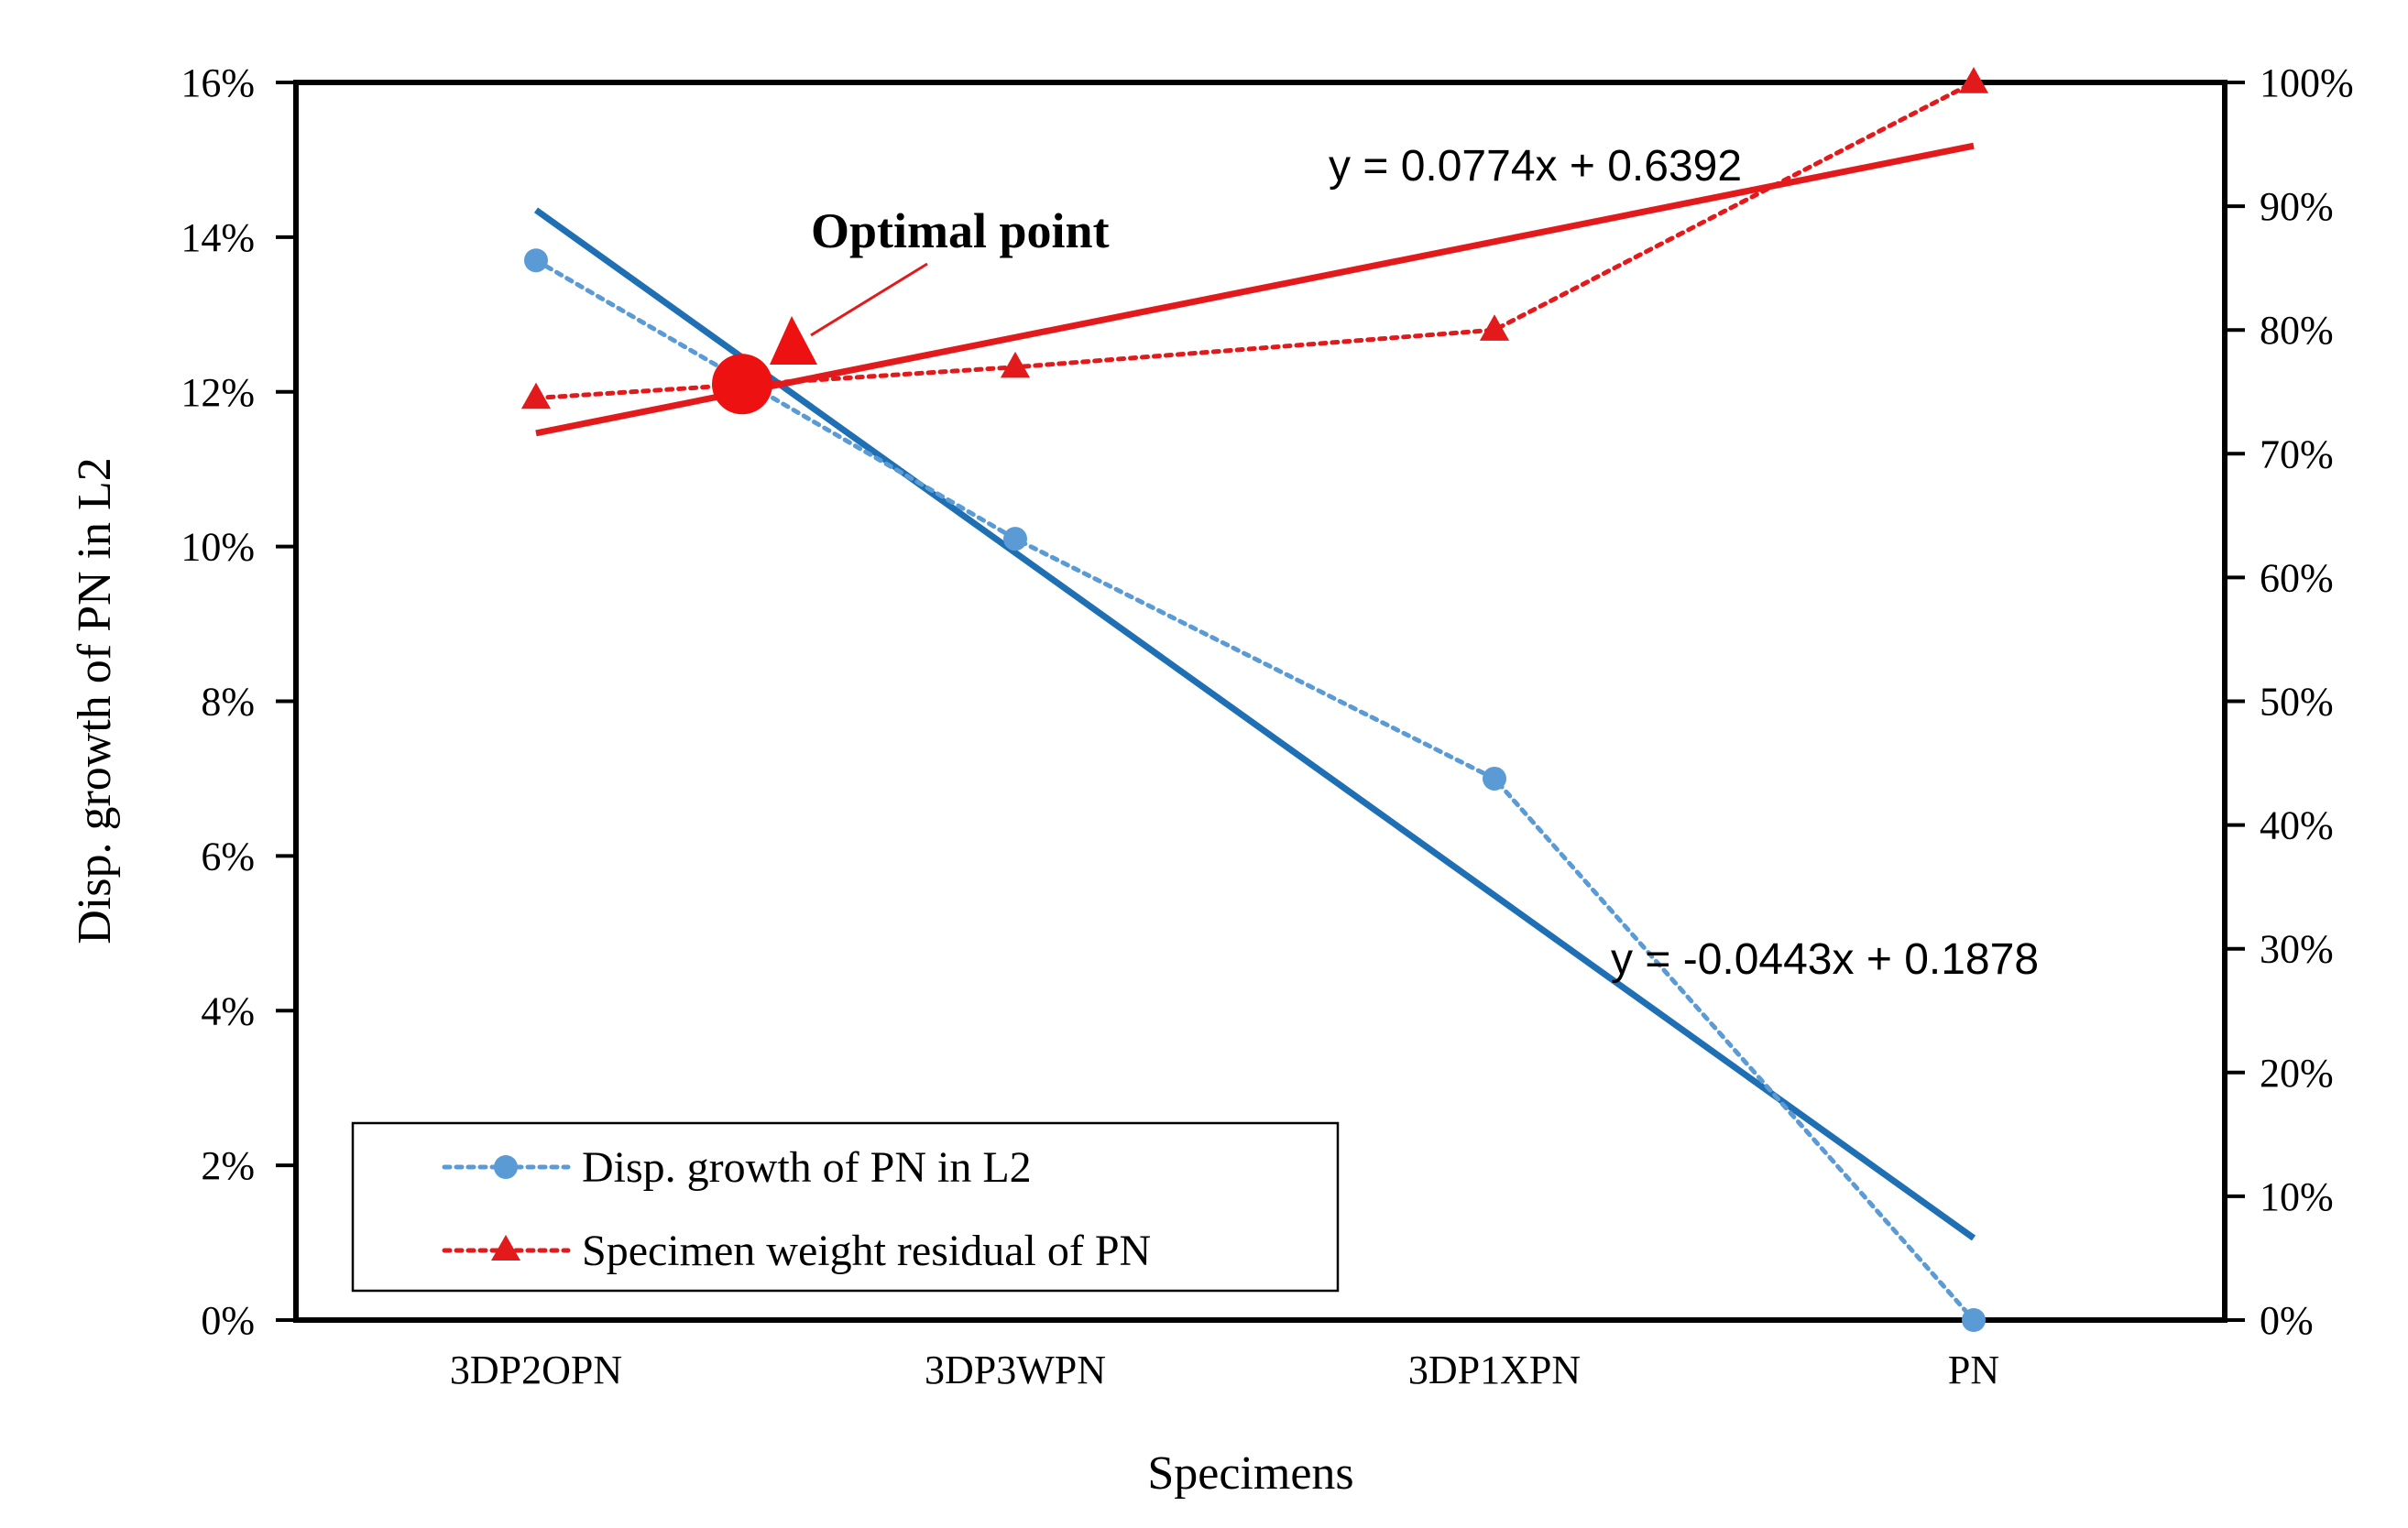 This screenshot has height=1528, width=2408. I want to click on y2-tick-label: 50%, so click(2297, 702).